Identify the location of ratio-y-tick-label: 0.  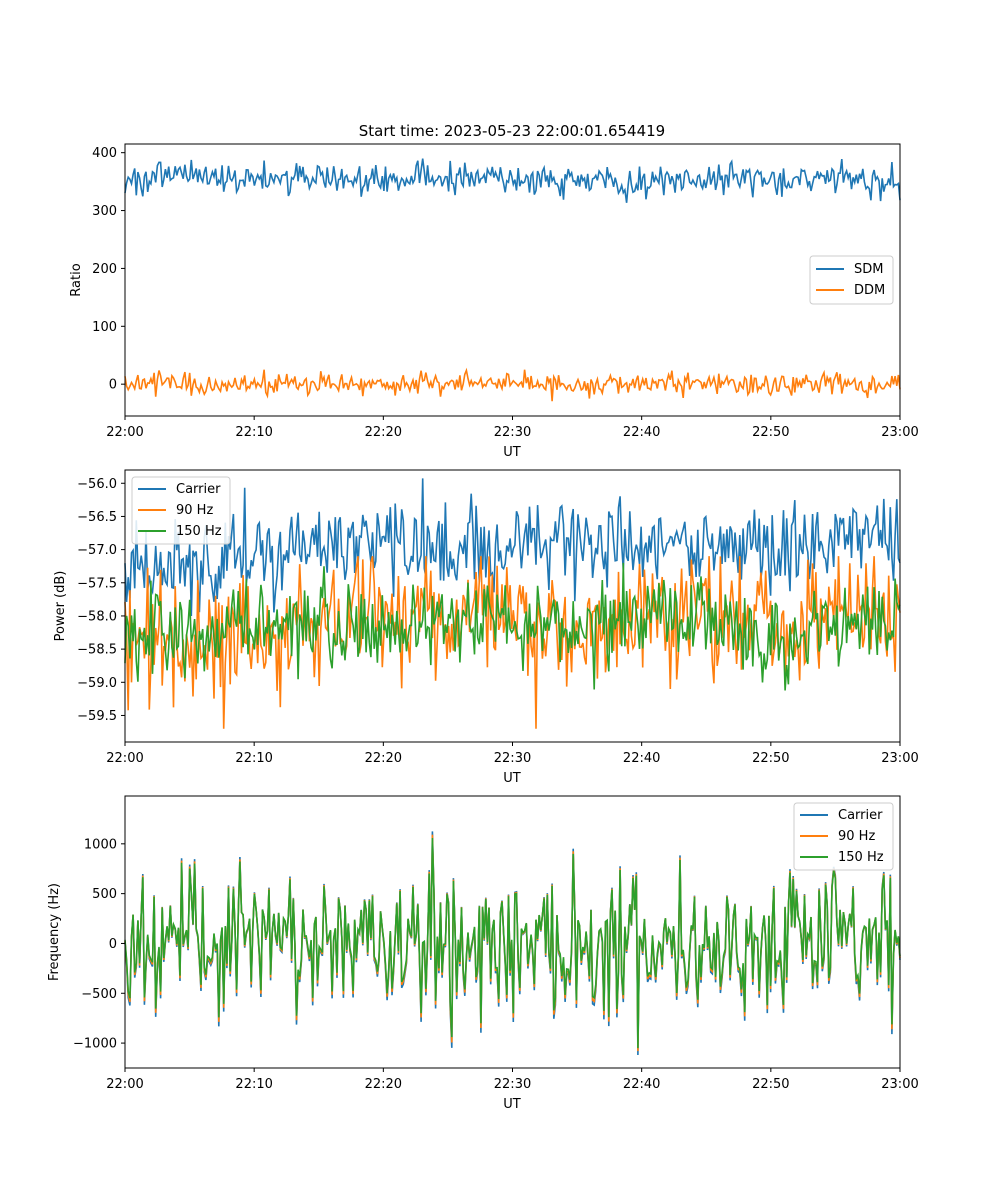
(113, 385).